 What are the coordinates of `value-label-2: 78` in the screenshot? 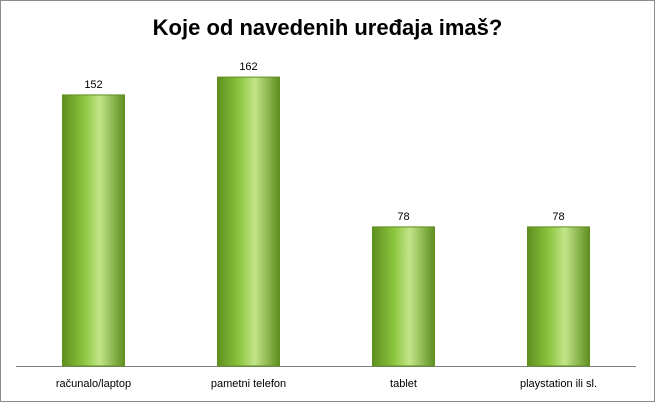 It's located at (403, 217).